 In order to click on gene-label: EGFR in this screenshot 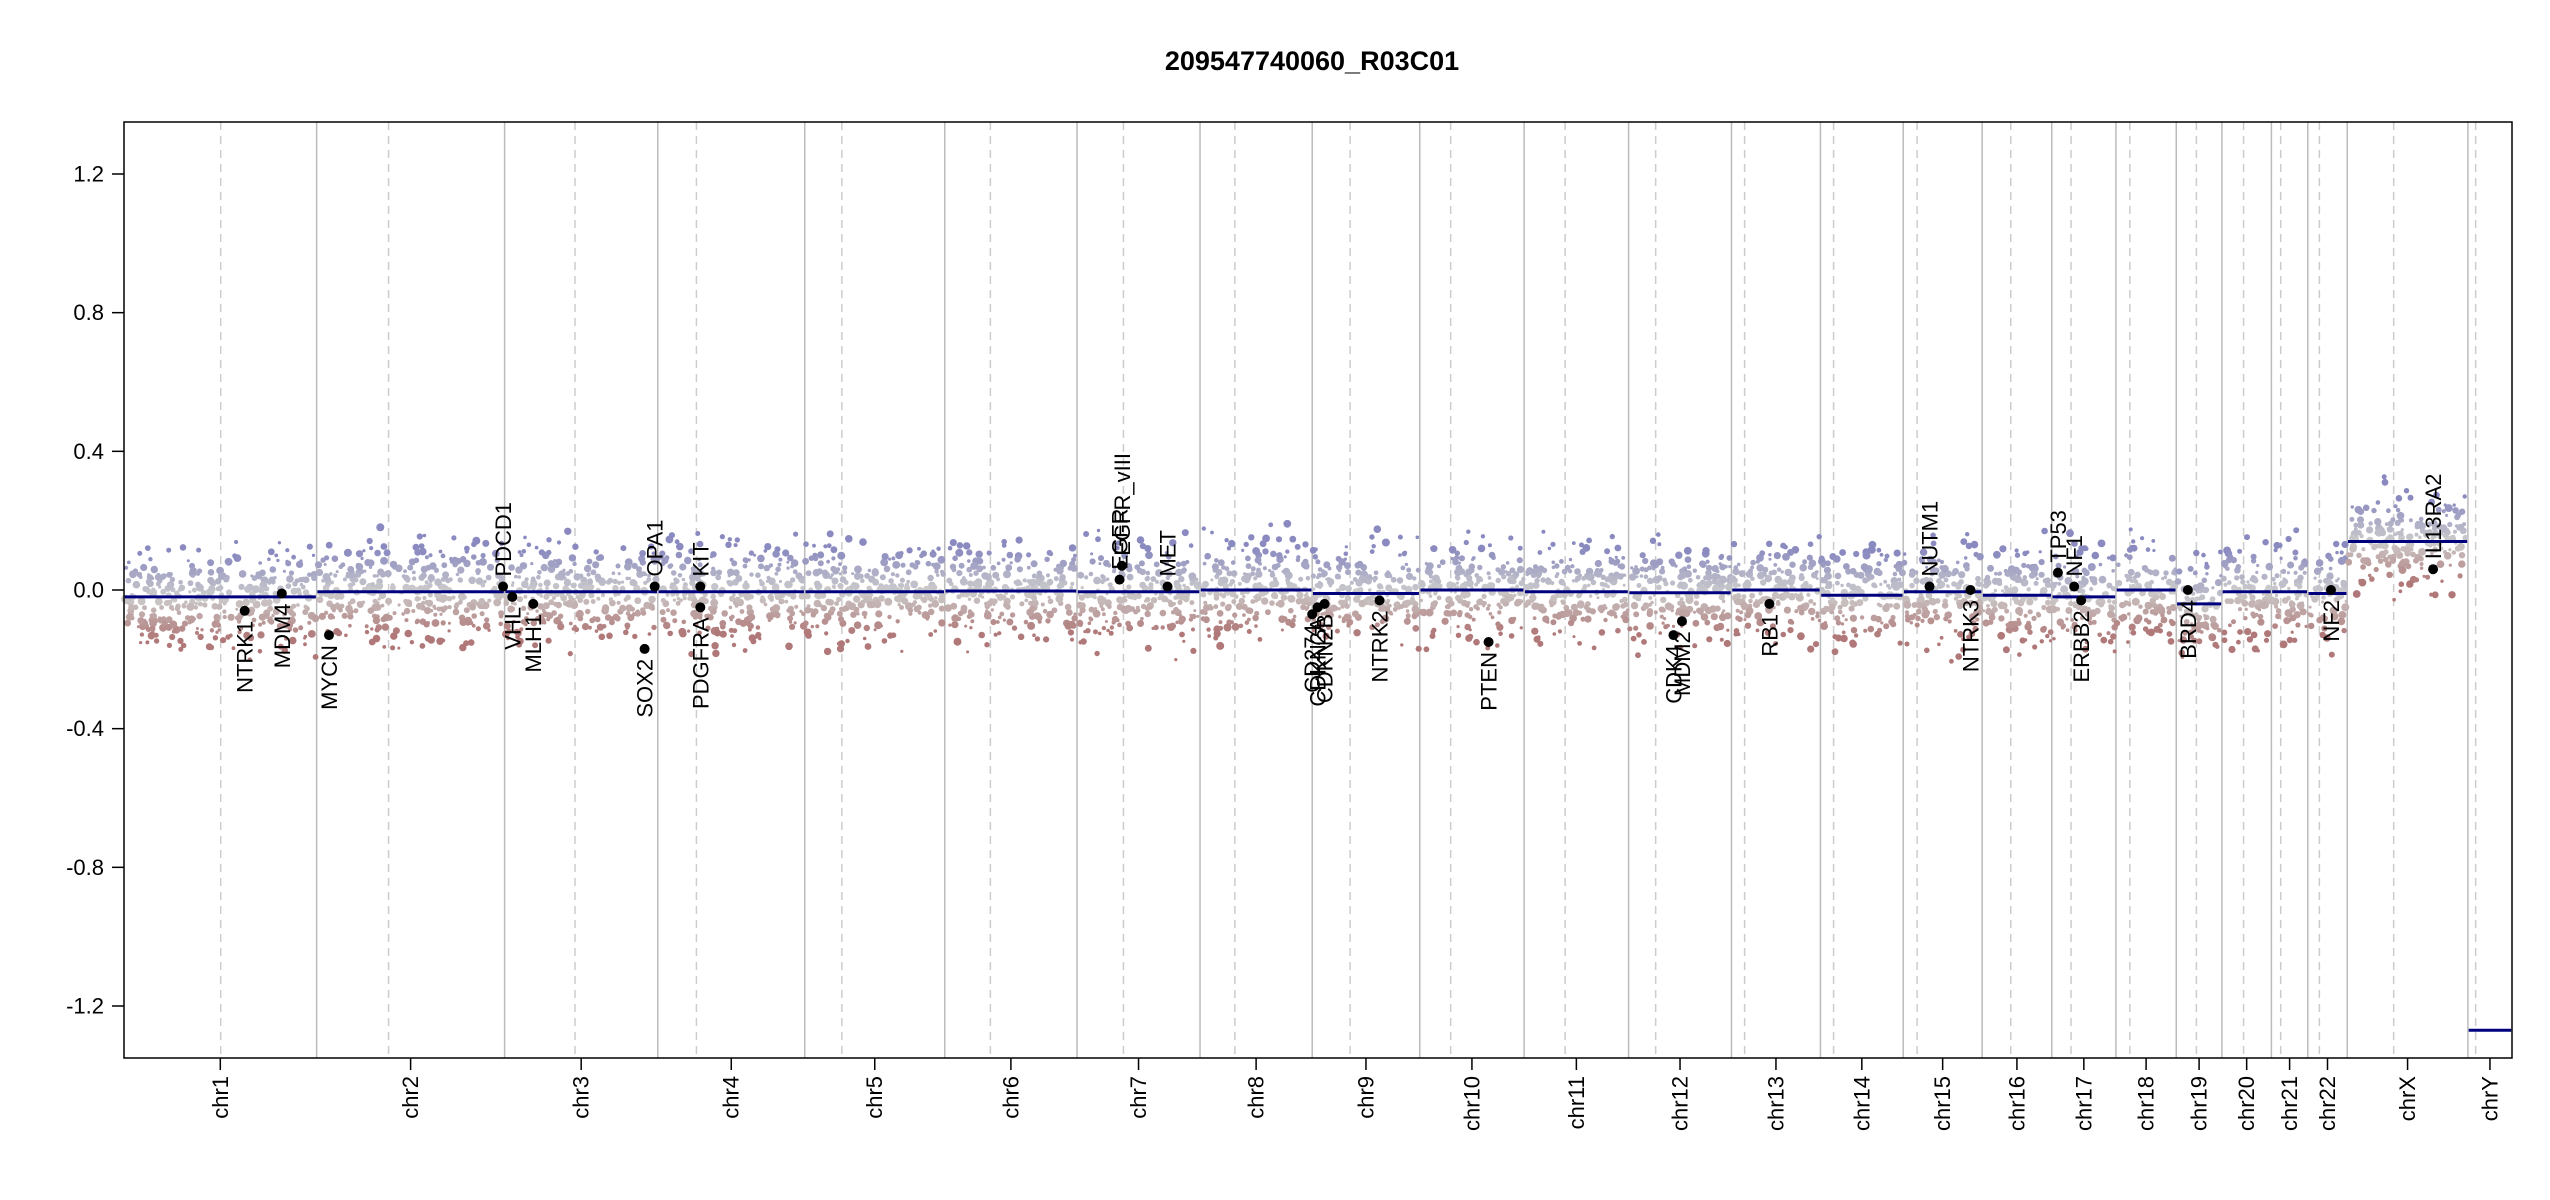, I will do `click(1120, 538)`.